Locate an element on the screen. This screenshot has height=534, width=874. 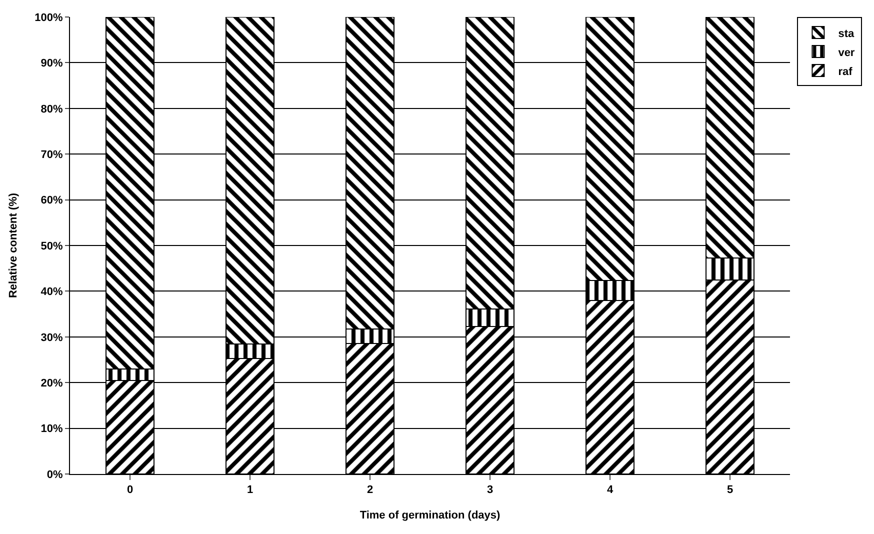
x-tick-label: 5 is located at coordinates (730, 490).